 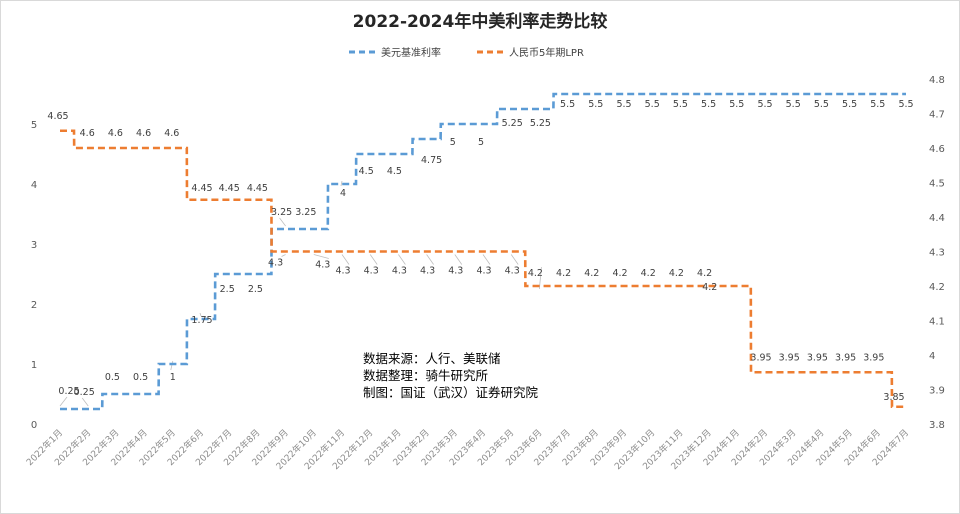 I want to click on data-label-usd: 1, so click(x=173, y=377).